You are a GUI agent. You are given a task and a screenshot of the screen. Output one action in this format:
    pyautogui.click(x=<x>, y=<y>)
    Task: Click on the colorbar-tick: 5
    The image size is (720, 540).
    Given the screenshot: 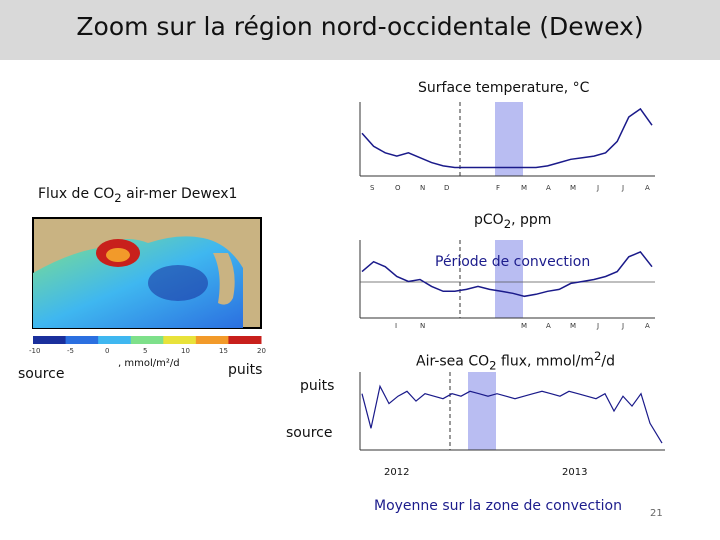 What is the action you would take?
    pyautogui.click(x=145, y=351)
    